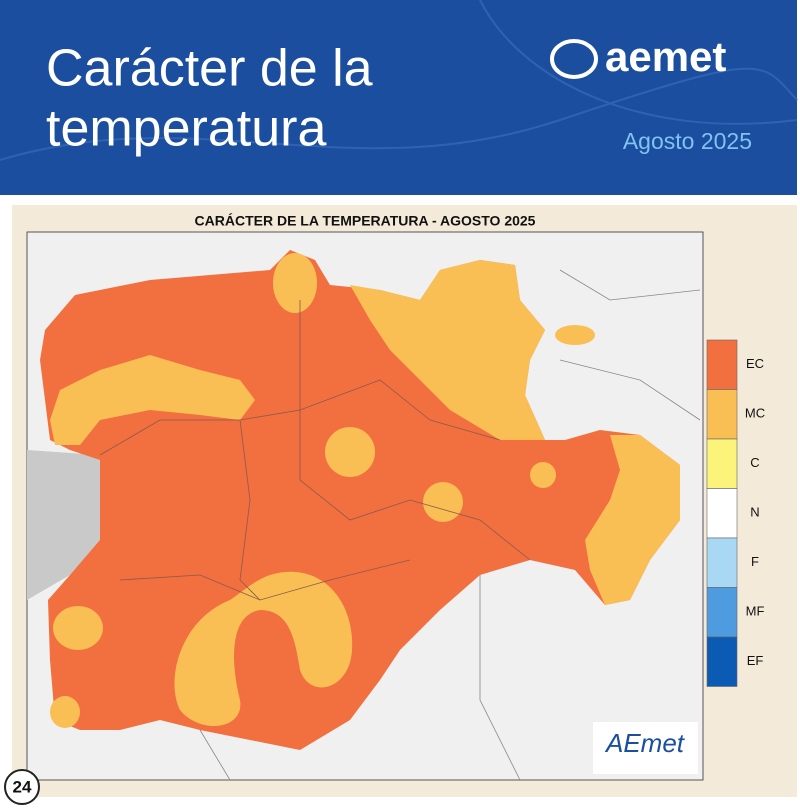 The height and width of the screenshot is (812, 800). What do you see at coordinates (645, 743) in the screenshot?
I see `logo: AEmet` at bounding box center [645, 743].